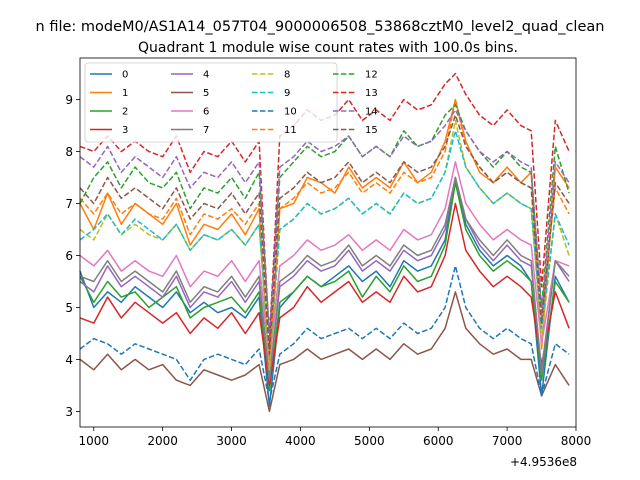 The image size is (640, 480). What do you see at coordinates (125, 112) in the screenshot?
I see `legend-label-2: 2` at bounding box center [125, 112].